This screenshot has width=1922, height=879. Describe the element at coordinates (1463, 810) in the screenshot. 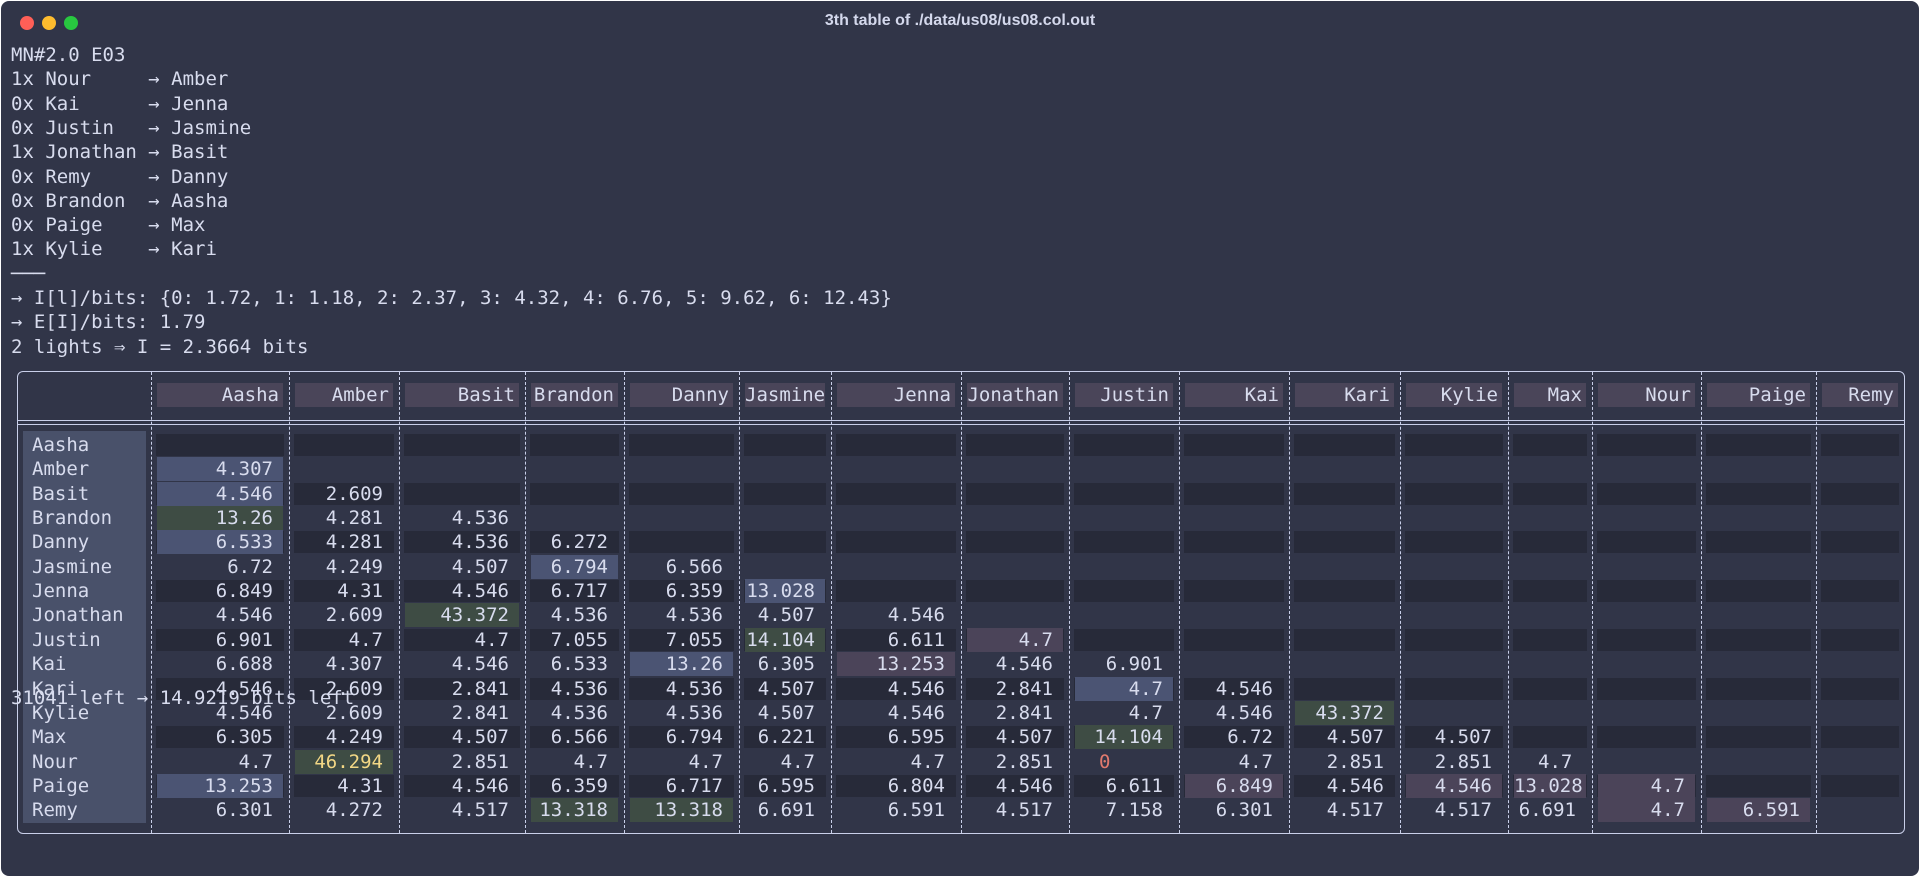

I see `table-cell: 4.517` at that location.